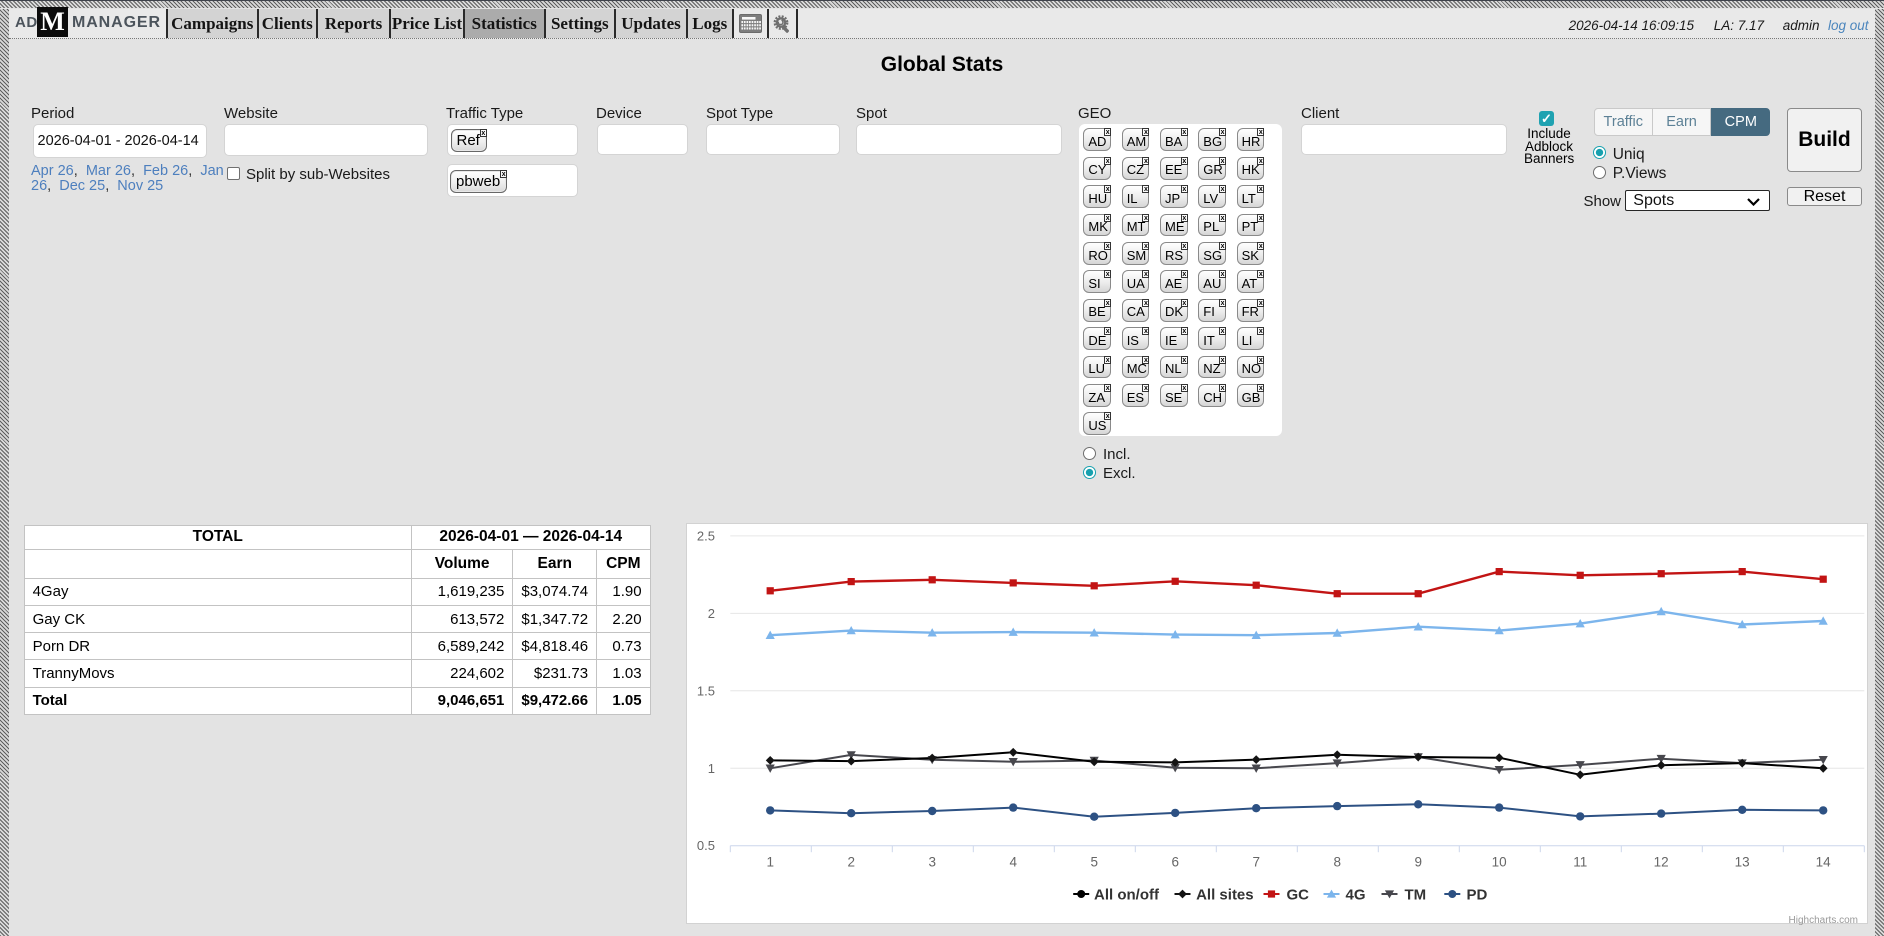 Image resolution: width=1884 pixels, height=936 pixels. I want to click on svg-text: 6, so click(1175, 862).